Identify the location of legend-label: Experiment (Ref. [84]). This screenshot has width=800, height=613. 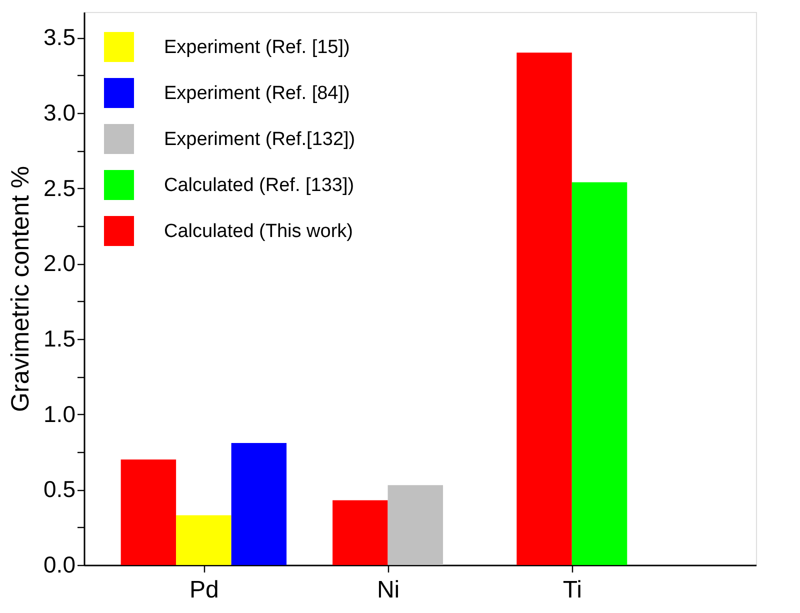
(257, 93).